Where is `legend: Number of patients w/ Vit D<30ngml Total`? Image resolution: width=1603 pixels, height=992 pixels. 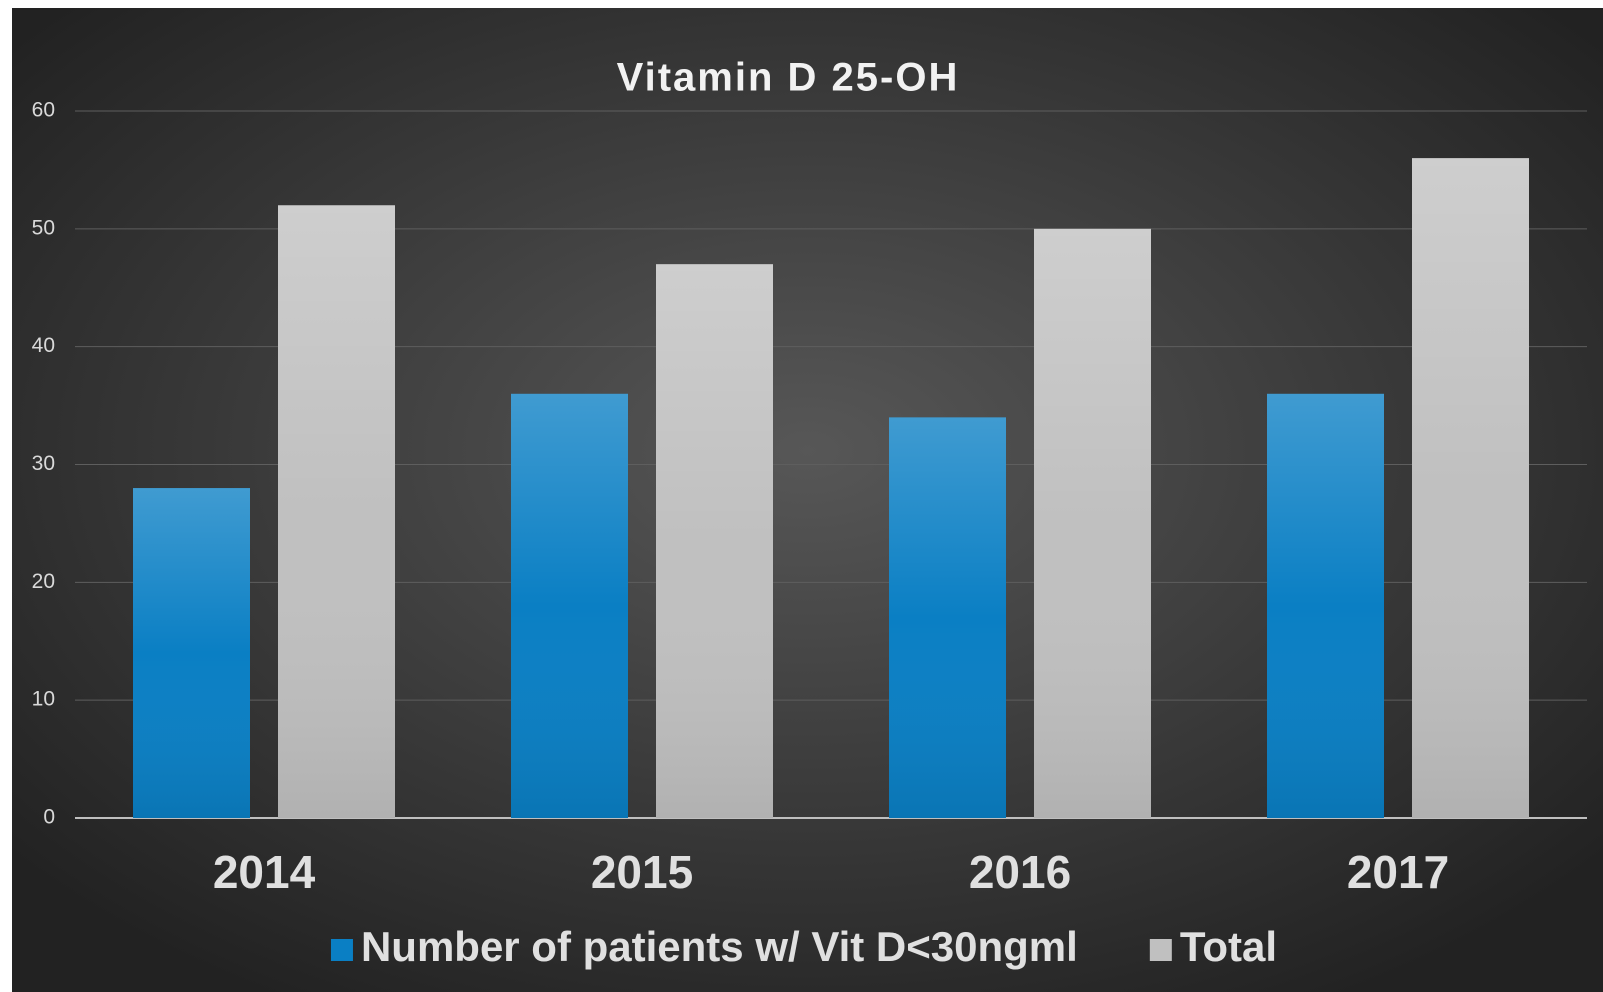
legend: Number of patients w/ Vit D<30ngml Total is located at coordinates (803, 946).